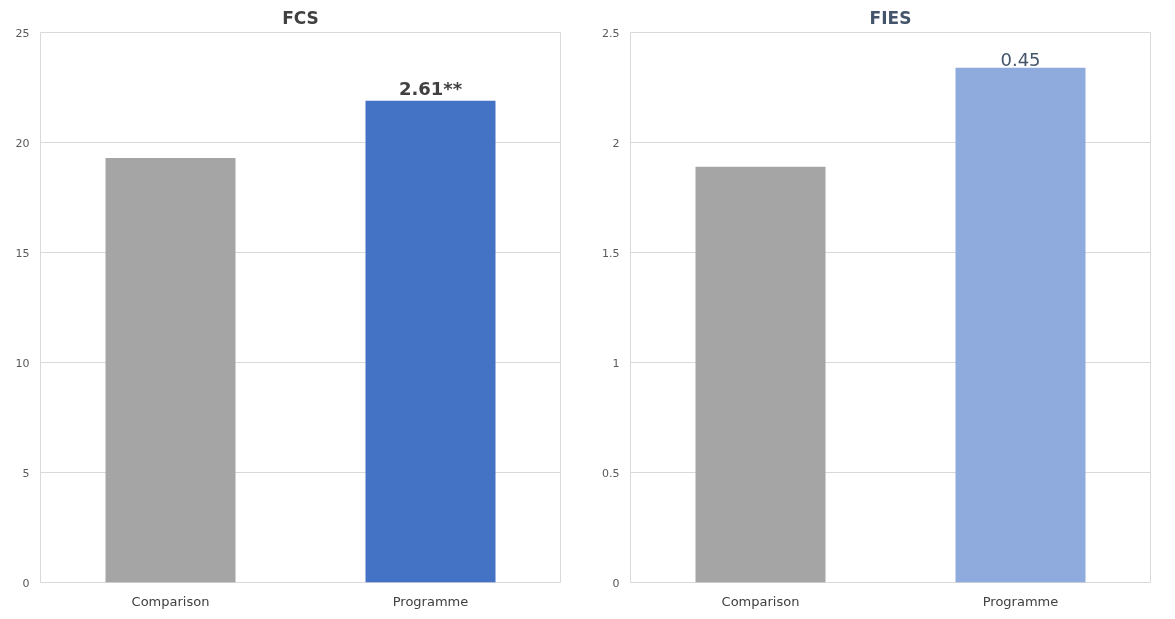 This screenshot has height=619, width=1175. What do you see at coordinates (430, 88) in the screenshot?
I see `annotation: 2.61**` at bounding box center [430, 88].